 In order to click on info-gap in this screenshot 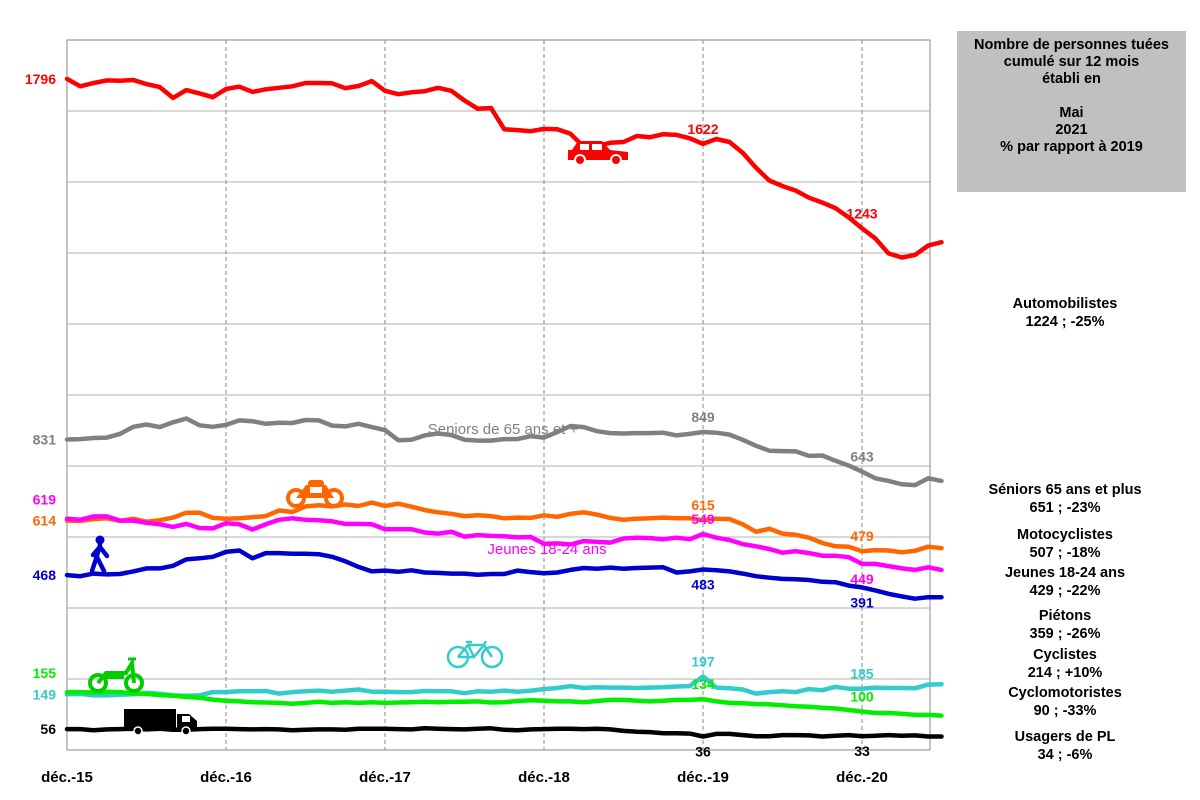, I will do `click(1071, 96)`.